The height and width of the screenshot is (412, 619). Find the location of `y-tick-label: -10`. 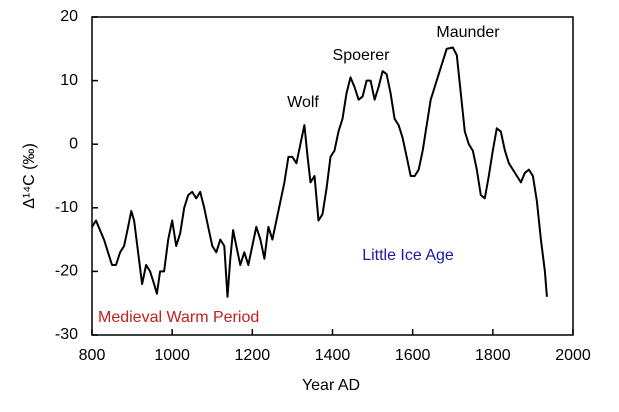

y-tick-label: -10 is located at coordinates (66, 207).